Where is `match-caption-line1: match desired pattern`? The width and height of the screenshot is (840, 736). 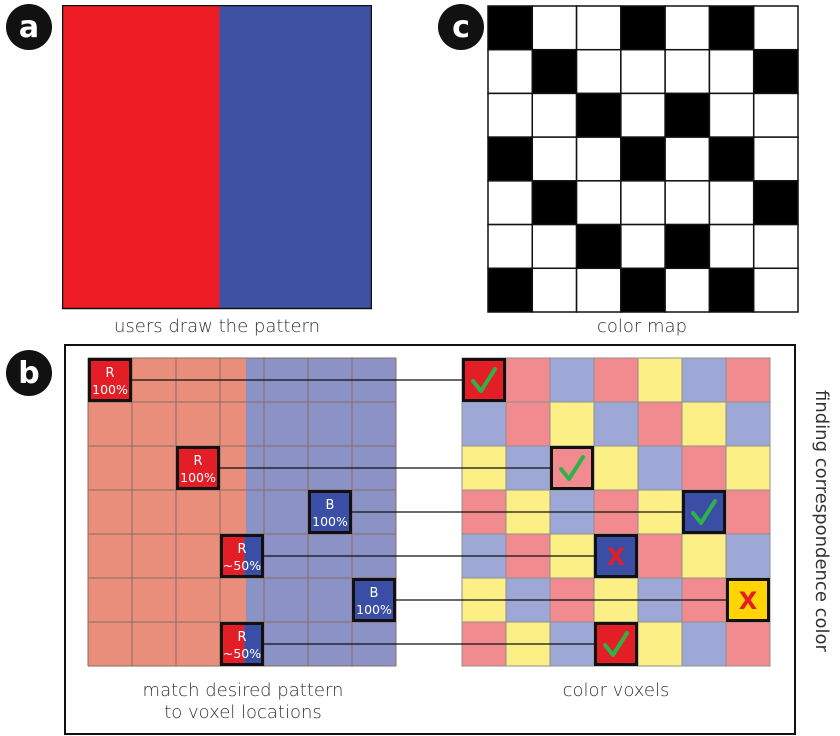 match-caption-line1: match desired pattern is located at coordinates (243, 690).